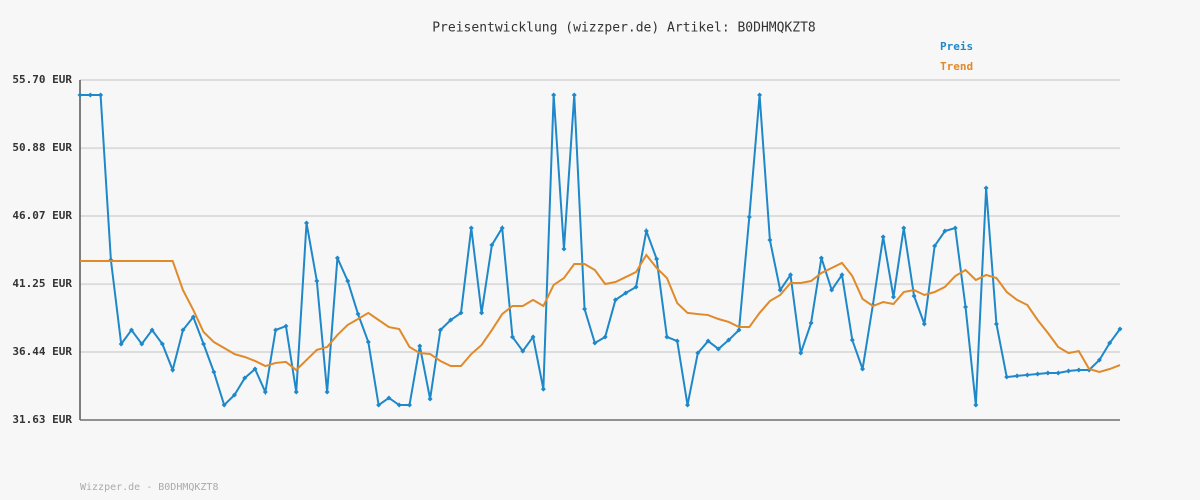  Describe the element at coordinates (149, 487) in the screenshot. I see `footer: Wizzper.de - B0DHMQKZT8` at that location.